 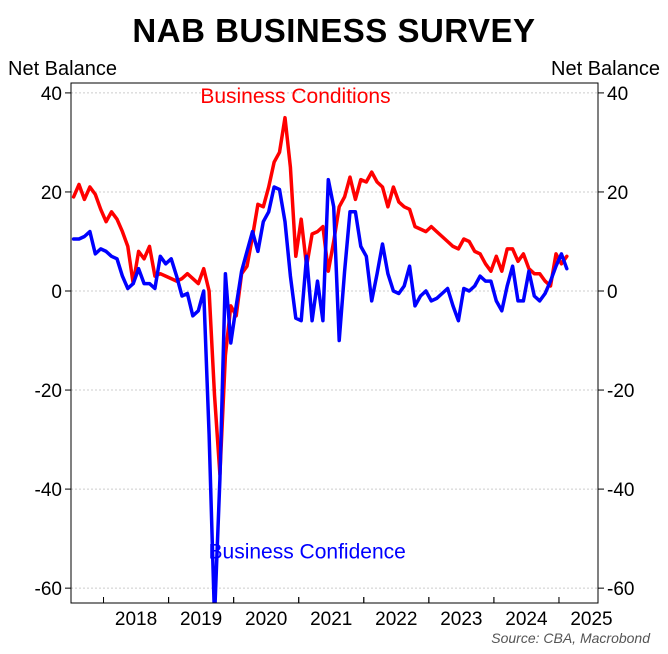 What do you see at coordinates (358, 613) in the screenshot?
I see `x-ticks: 2018 2019 2020 2021 2022 2023 2024 2025` at bounding box center [358, 613].